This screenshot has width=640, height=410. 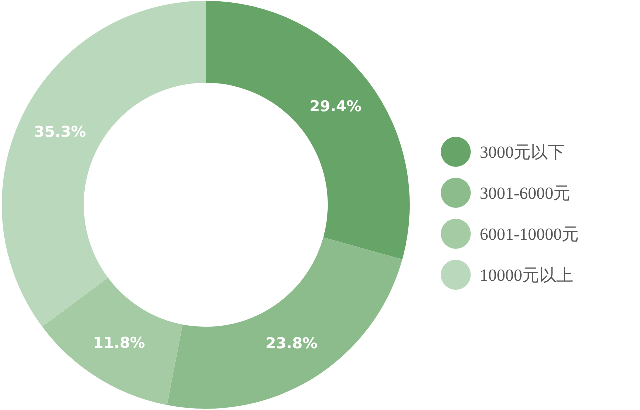 What do you see at coordinates (530, 234) in the screenshot?
I see `legend-label: 6001-10000元` at bounding box center [530, 234].